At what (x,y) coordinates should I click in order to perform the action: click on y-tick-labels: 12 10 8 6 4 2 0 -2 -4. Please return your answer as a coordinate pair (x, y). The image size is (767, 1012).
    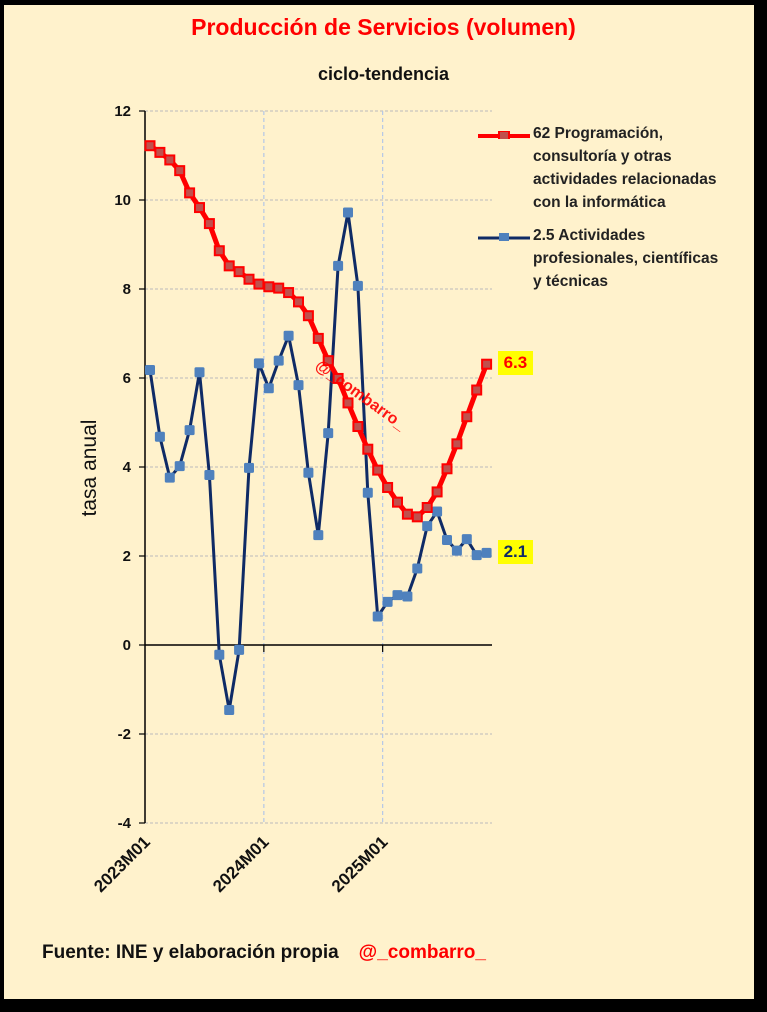
    Looking at the image, I should click on (122, 467).